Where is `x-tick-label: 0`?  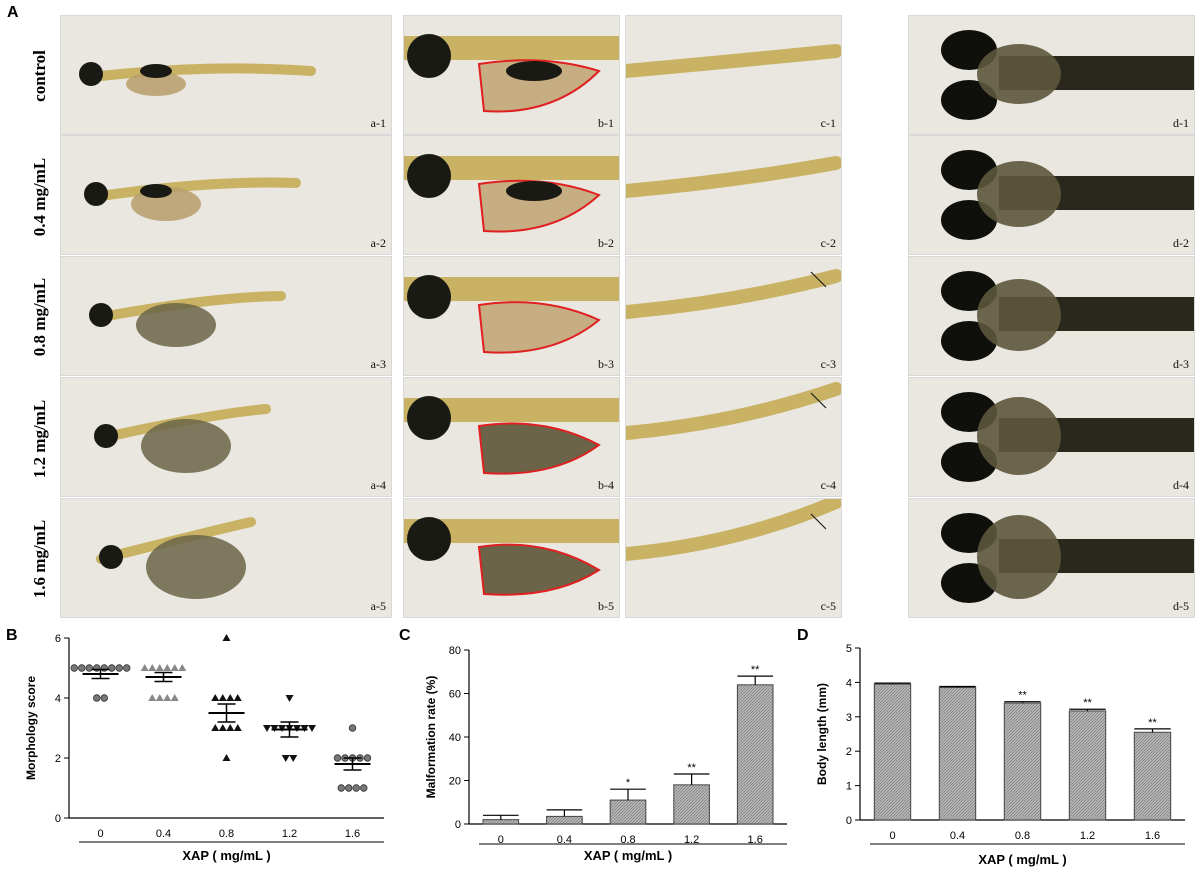
x-tick-label: 0 is located at coordinates (892, 836).